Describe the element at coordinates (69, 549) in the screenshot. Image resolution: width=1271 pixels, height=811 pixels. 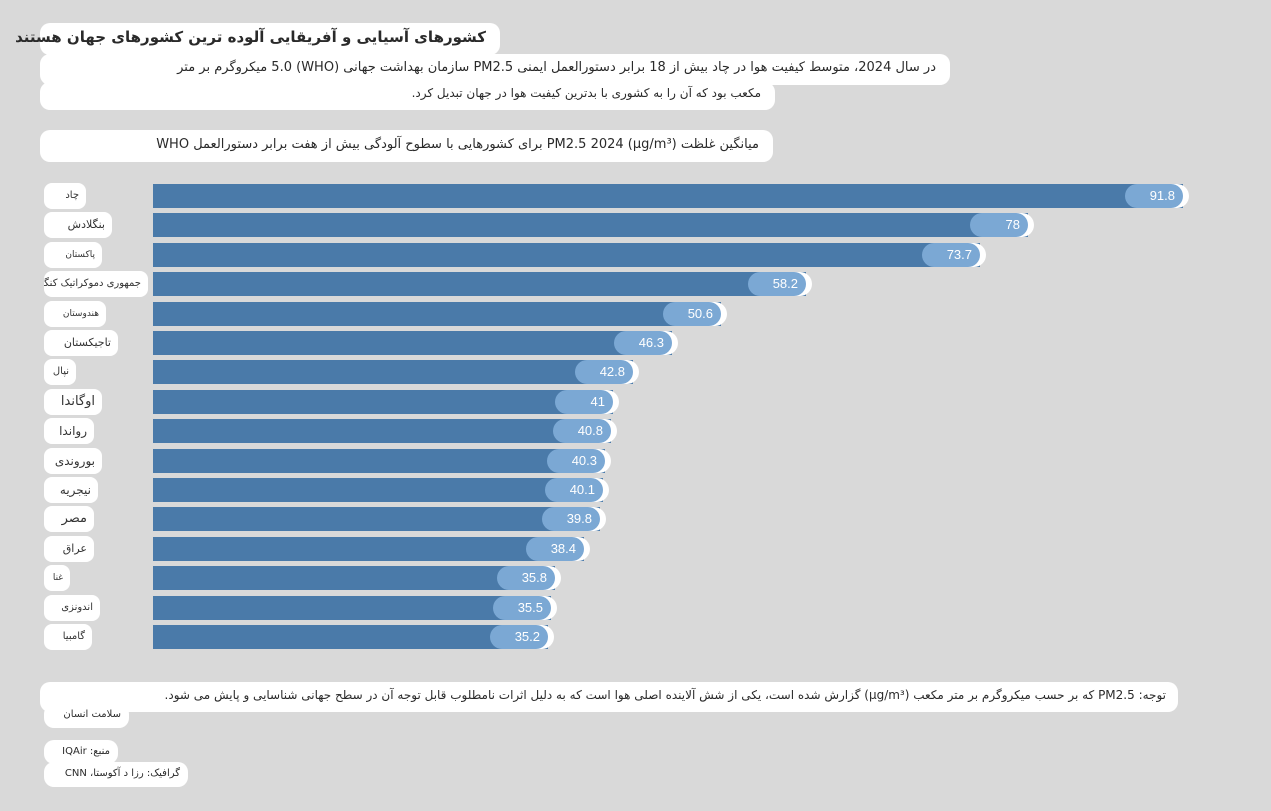
I see `category-label: عراق` at that location.